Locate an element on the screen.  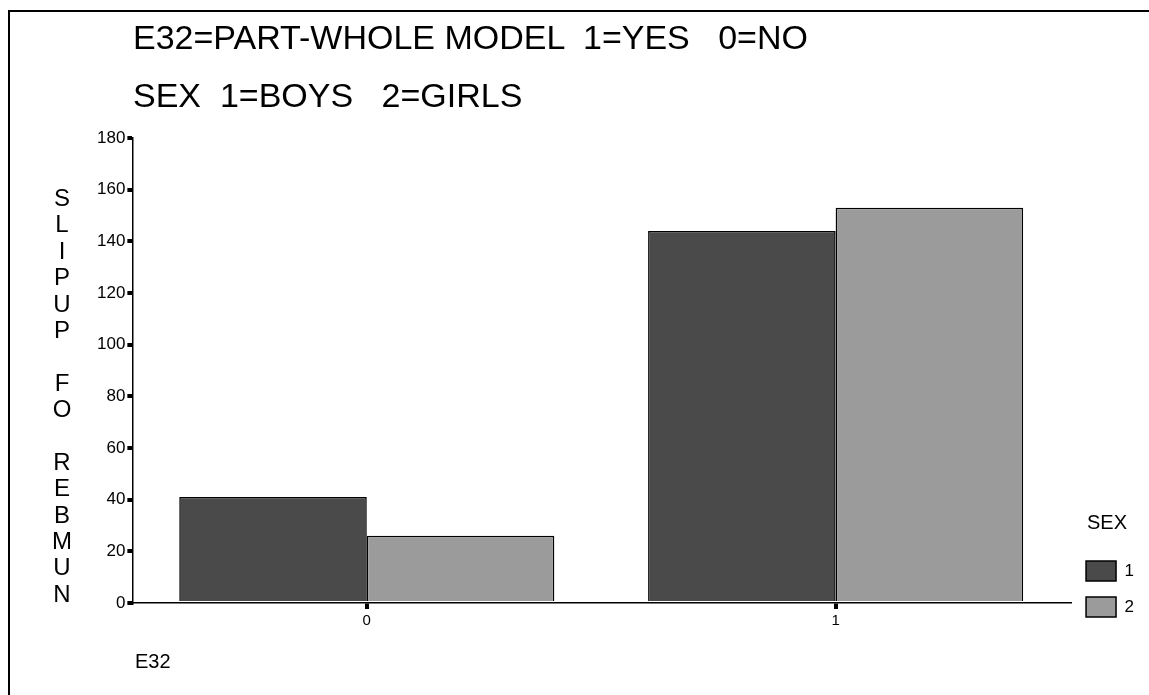
y-tick-label: 100 is located at coordinates (111, 344).